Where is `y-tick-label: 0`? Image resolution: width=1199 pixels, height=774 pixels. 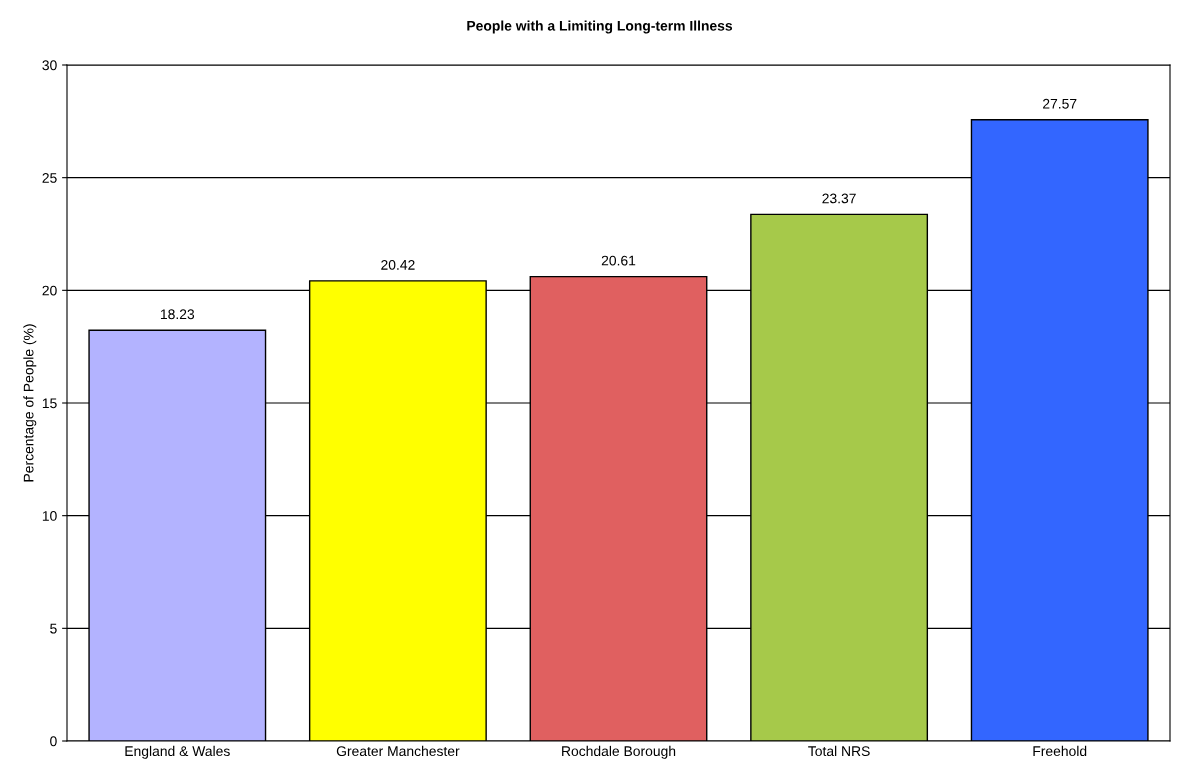
y-tick-label: 0 is located at coordinates (53, 741).